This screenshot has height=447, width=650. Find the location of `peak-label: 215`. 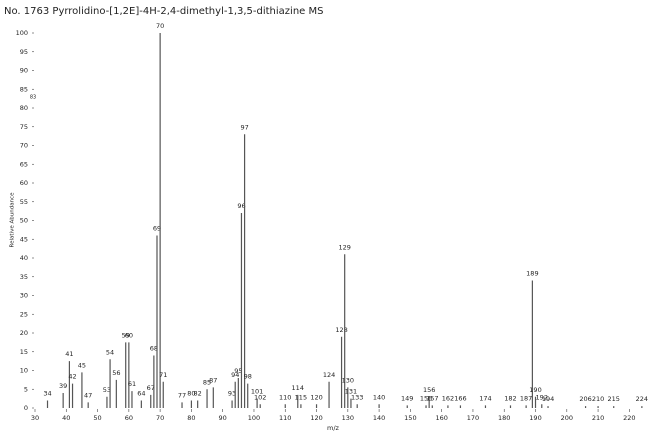

peak-label: 215 is located at coordinates (614, 399).